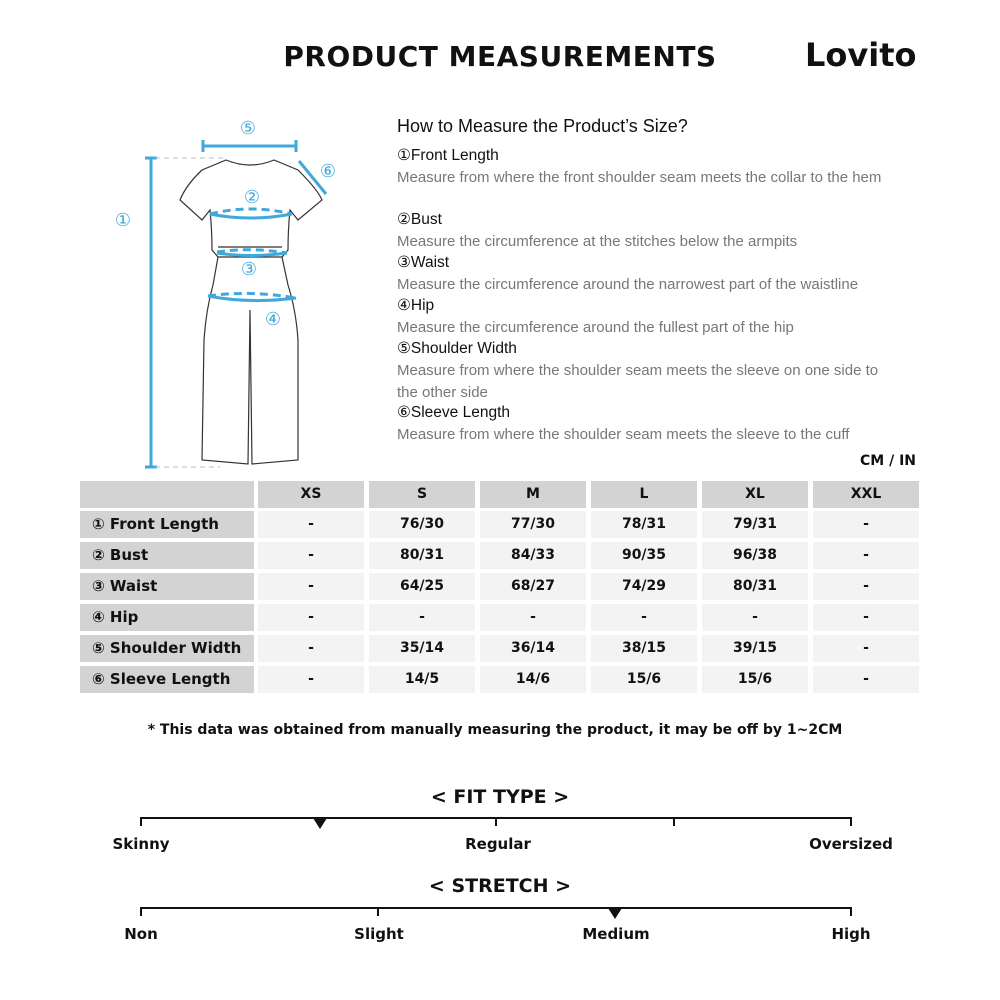  What do you see at coordinates (755, 524) in the screenshot?
I see `table-cell: 79/31` at bounding box center [755, 524].